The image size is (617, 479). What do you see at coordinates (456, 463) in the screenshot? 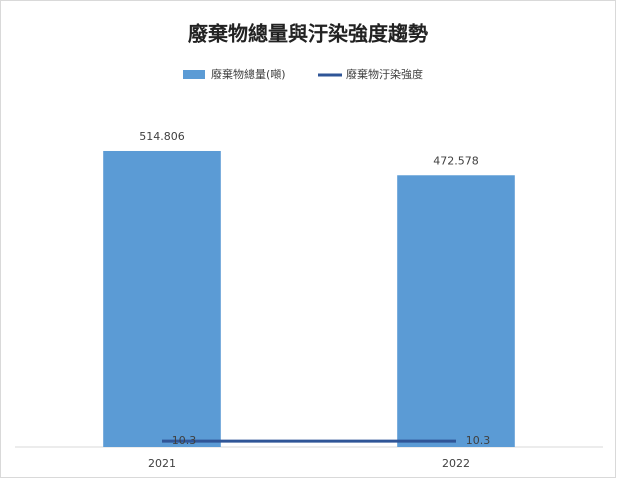
I see `x-tick-label: 2022` at bounding box center [456, 463].